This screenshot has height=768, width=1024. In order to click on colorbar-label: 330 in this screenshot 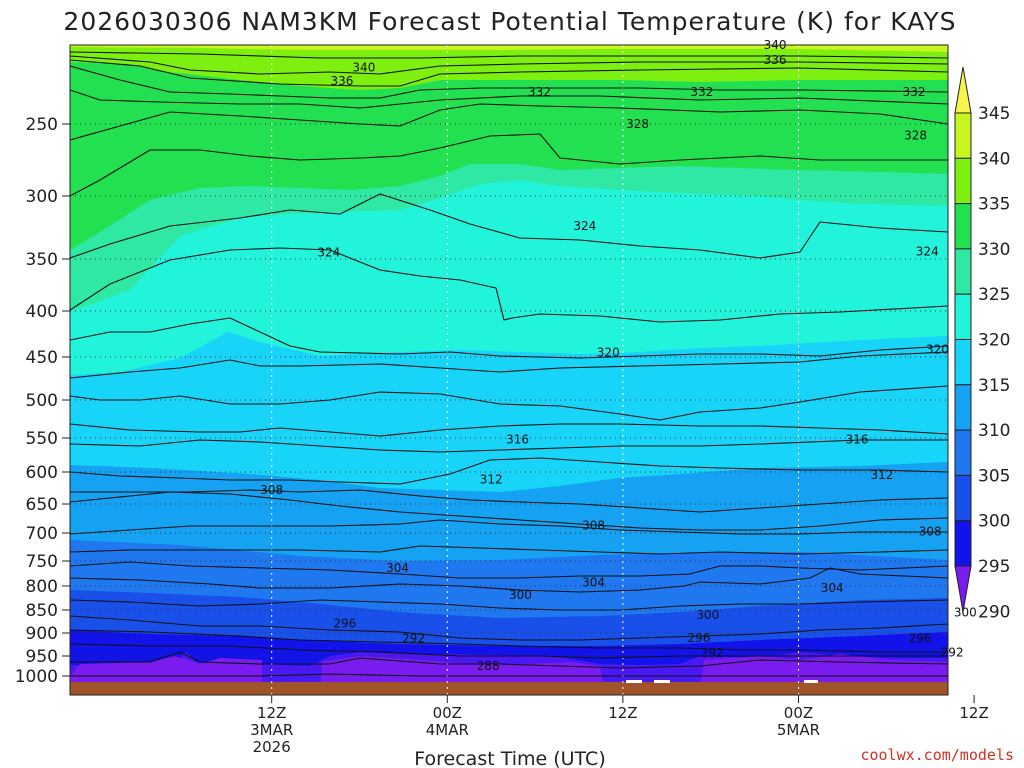, I will do `click(994, 250)`.